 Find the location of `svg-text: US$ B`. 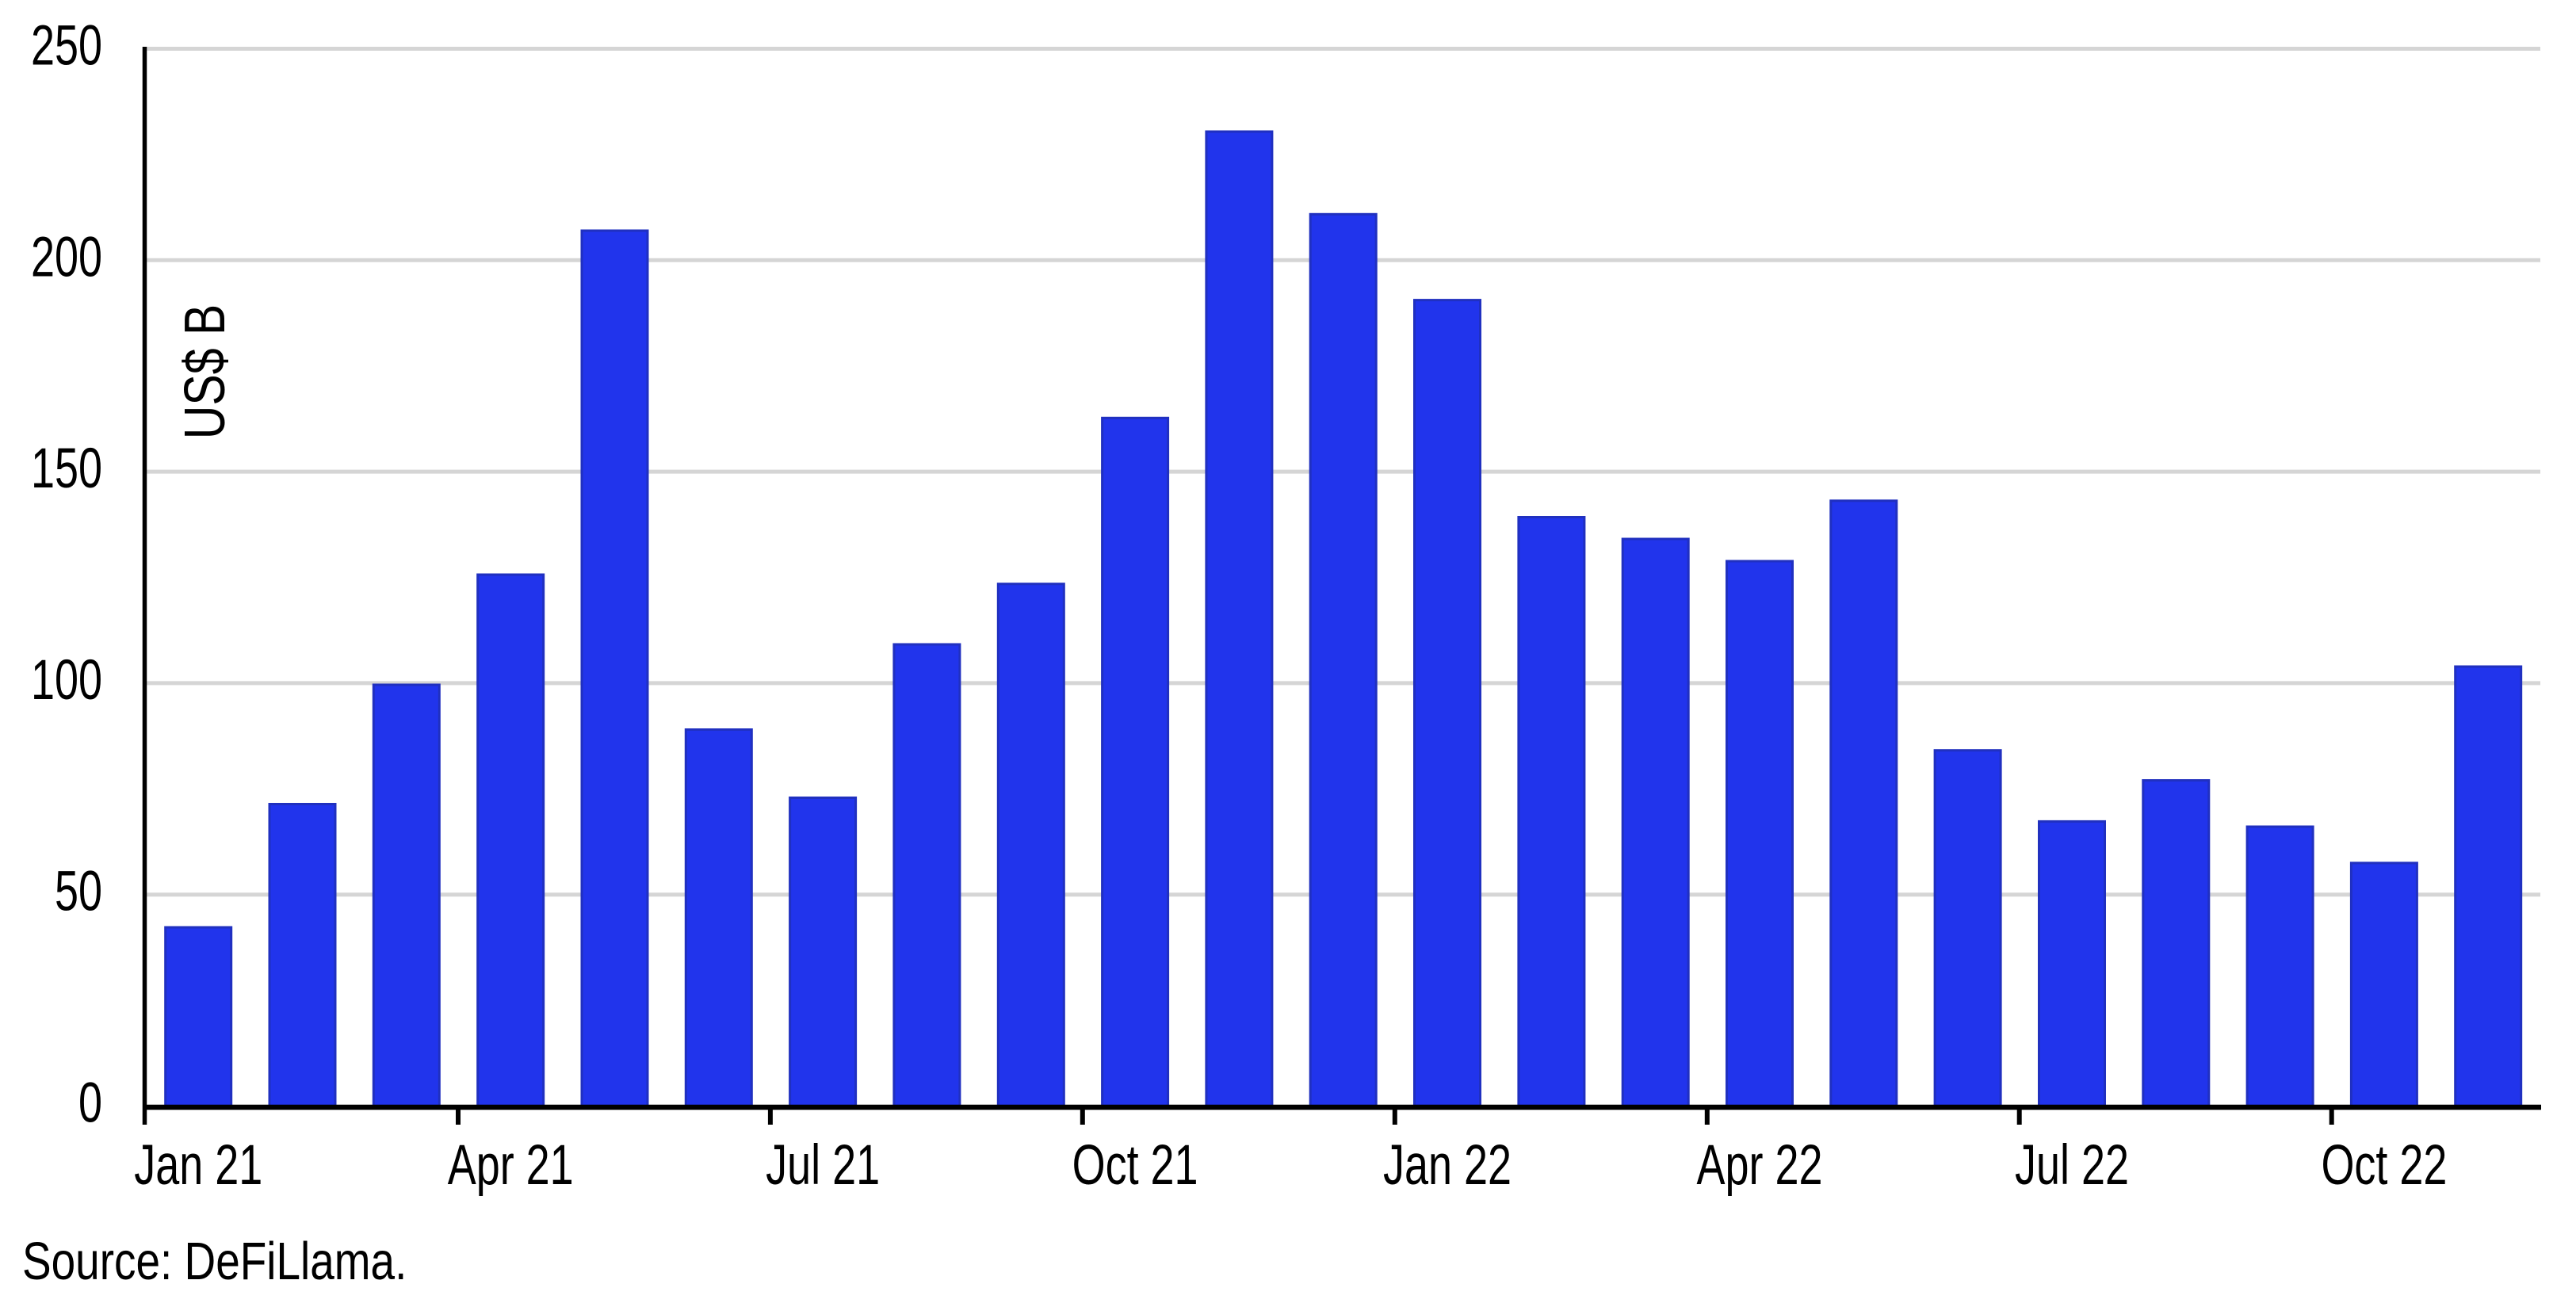

svg-text: US$ B is located at coordinates (204, 372).